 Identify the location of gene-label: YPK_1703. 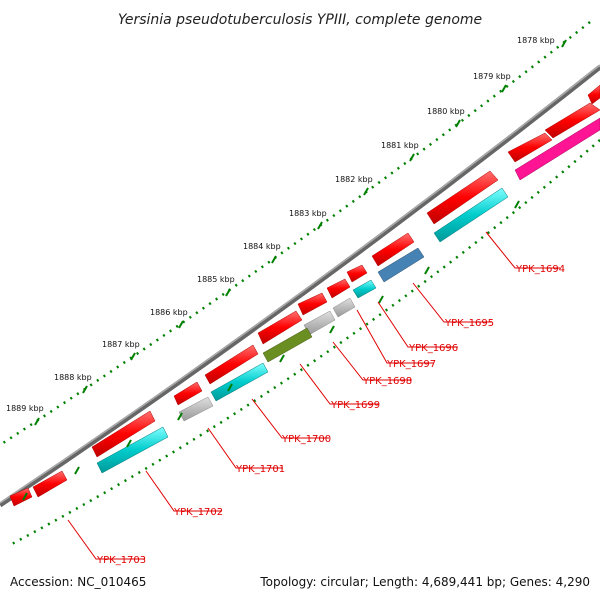
(121, 560).